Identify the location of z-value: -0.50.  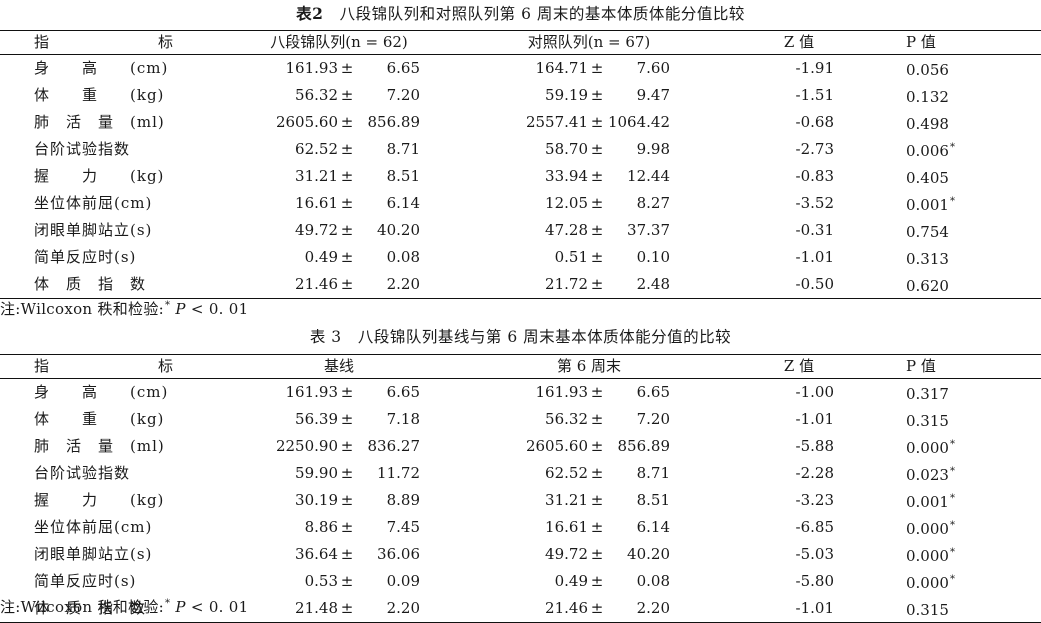
(814, 284).